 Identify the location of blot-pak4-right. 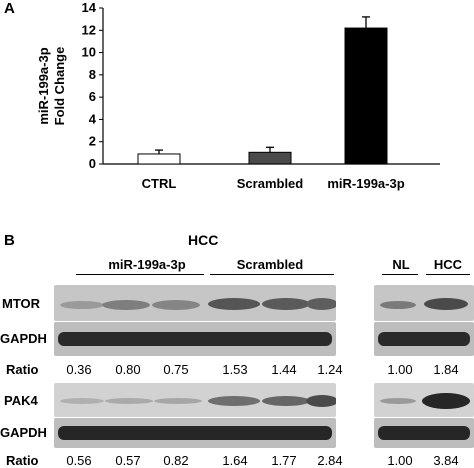
(424, 400).